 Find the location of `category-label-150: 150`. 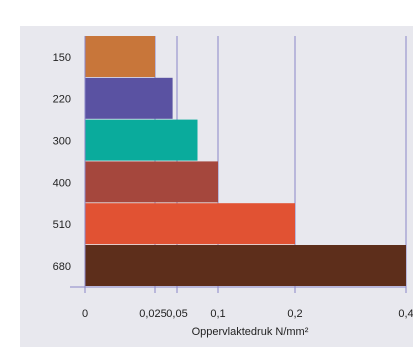

category-label-150: 150 is located at coordinates (62, 58).